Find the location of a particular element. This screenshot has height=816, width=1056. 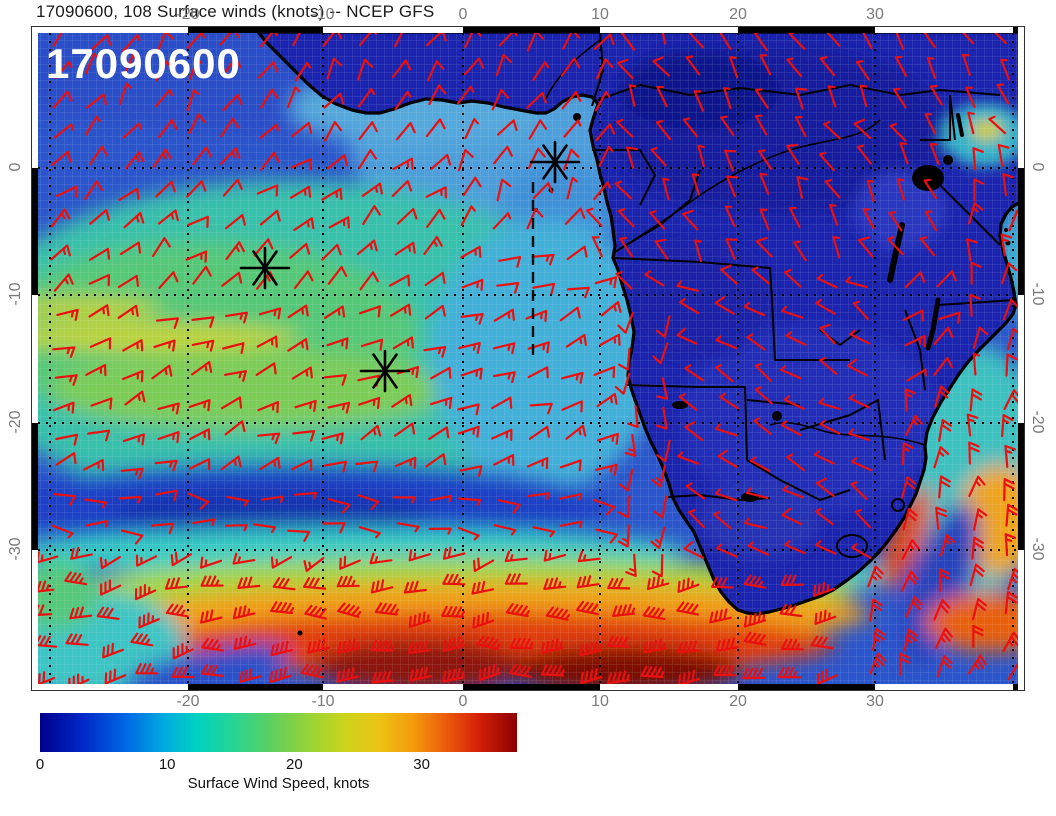

lon-tick-bottom--20: -20 is located at coordinates (188, 701).